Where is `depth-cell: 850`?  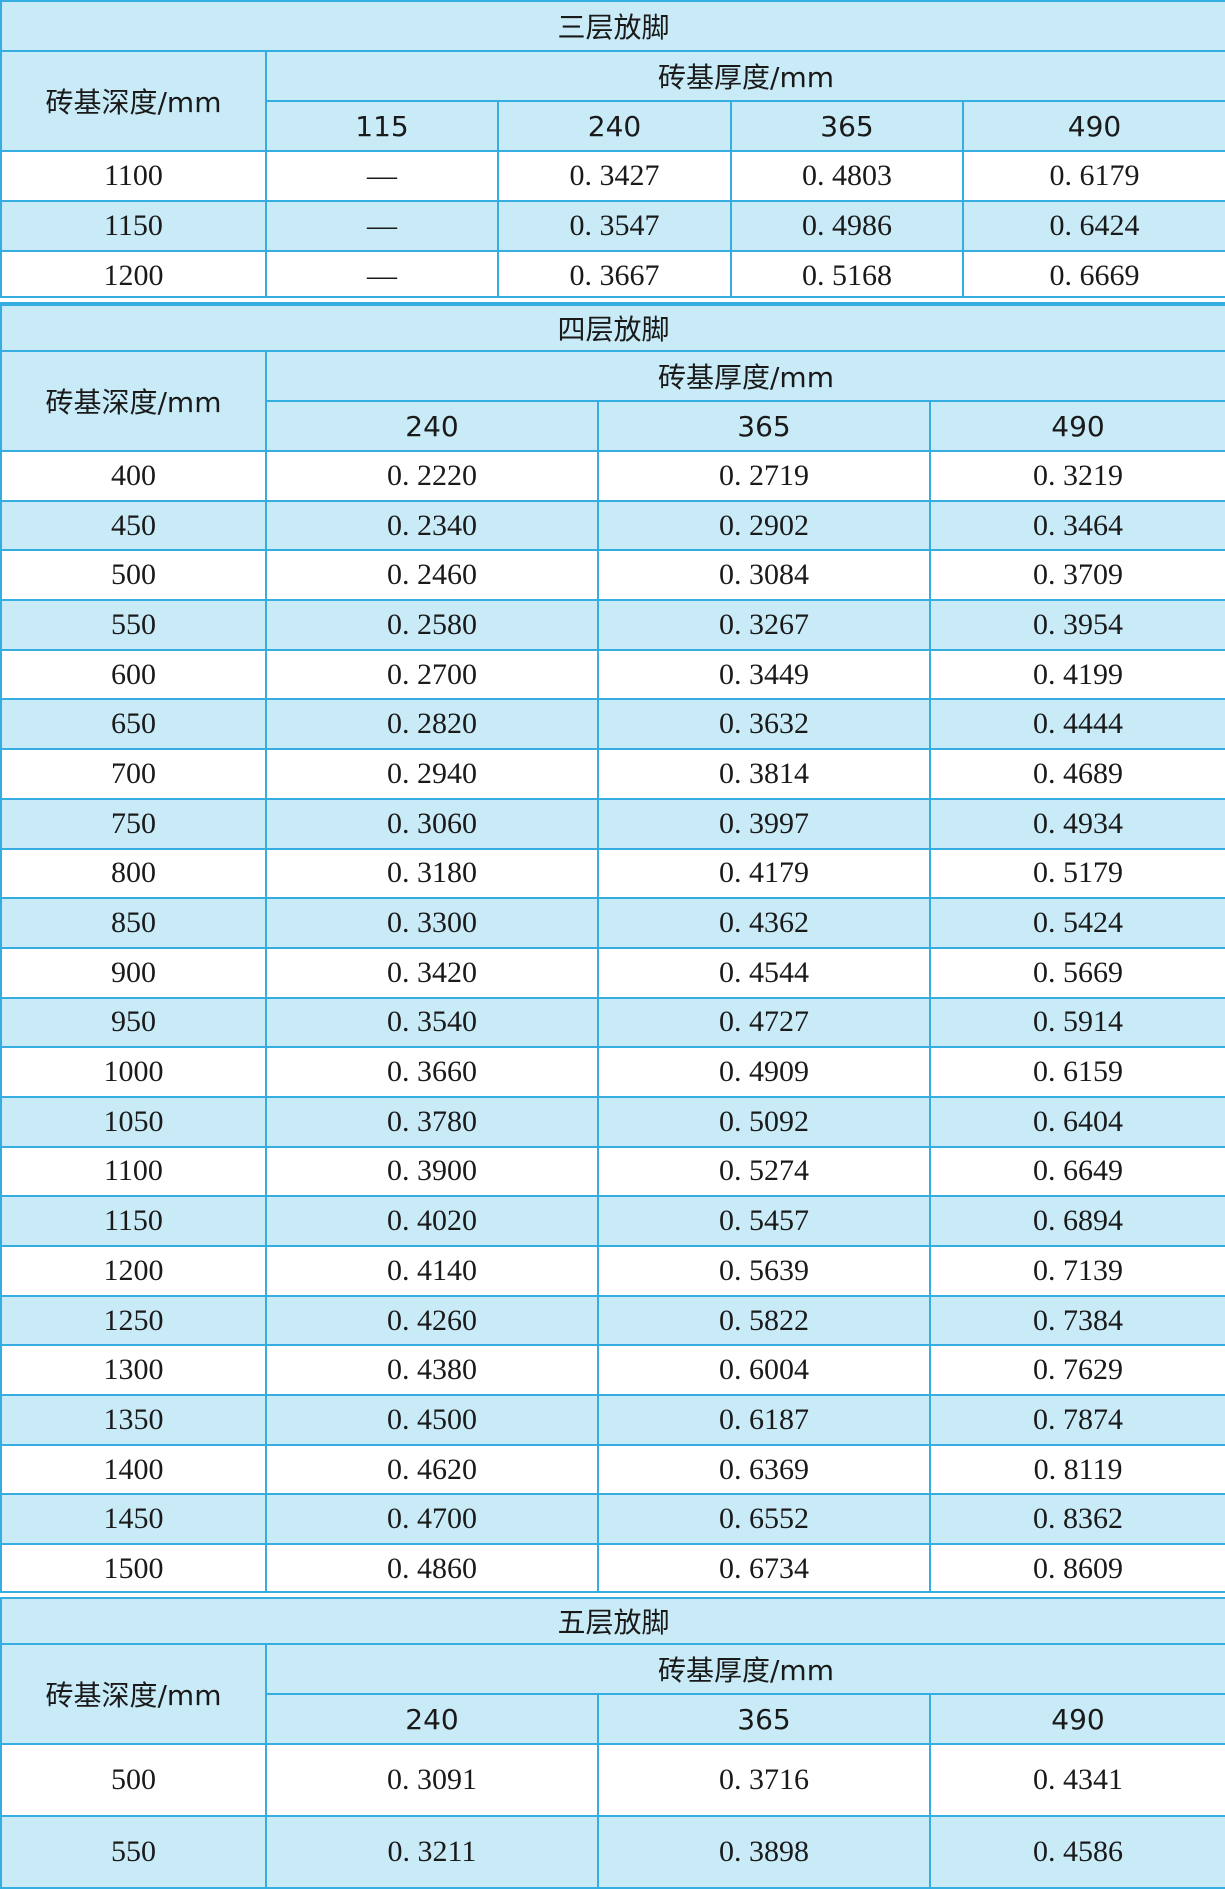 depth-cell: 850 is located at coordinates (133, 923).